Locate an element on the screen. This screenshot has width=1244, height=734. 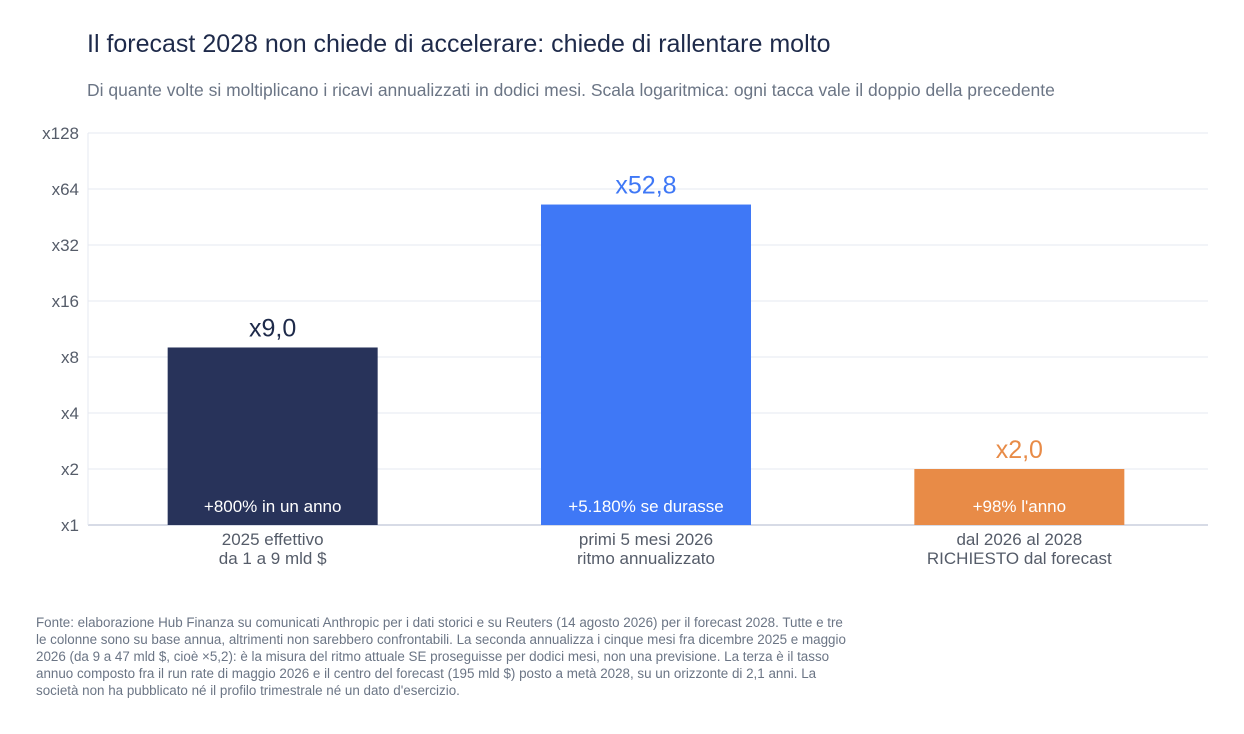
x-tick-label: ritmo annualizzato is located at coordinates (646, 558).